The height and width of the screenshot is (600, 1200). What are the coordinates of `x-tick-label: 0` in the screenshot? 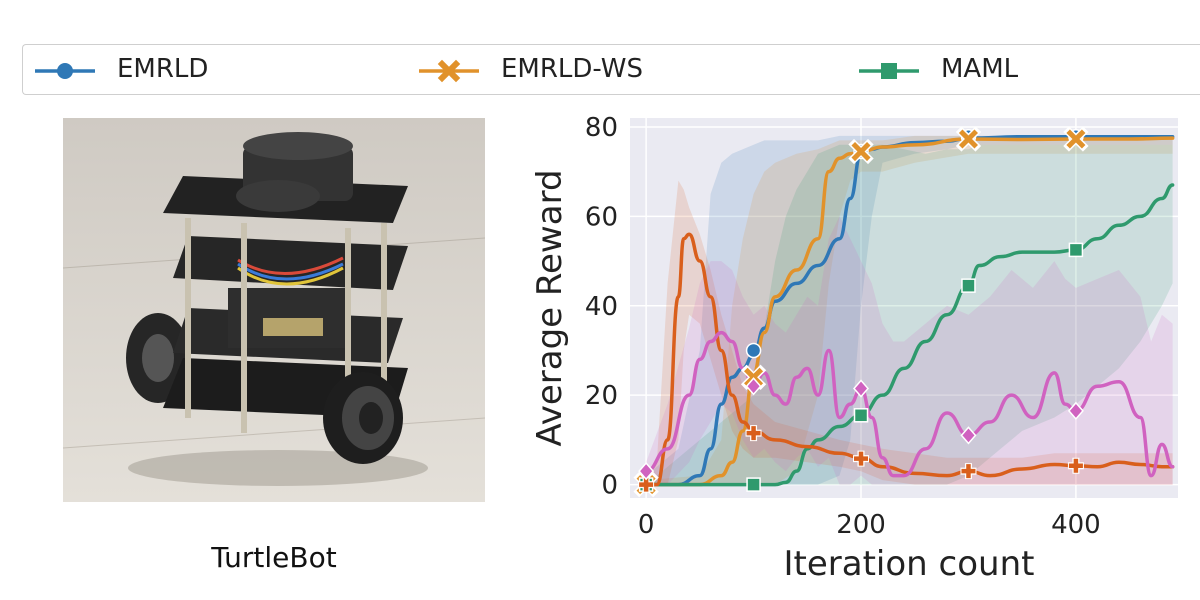 It's located at (646, 525).